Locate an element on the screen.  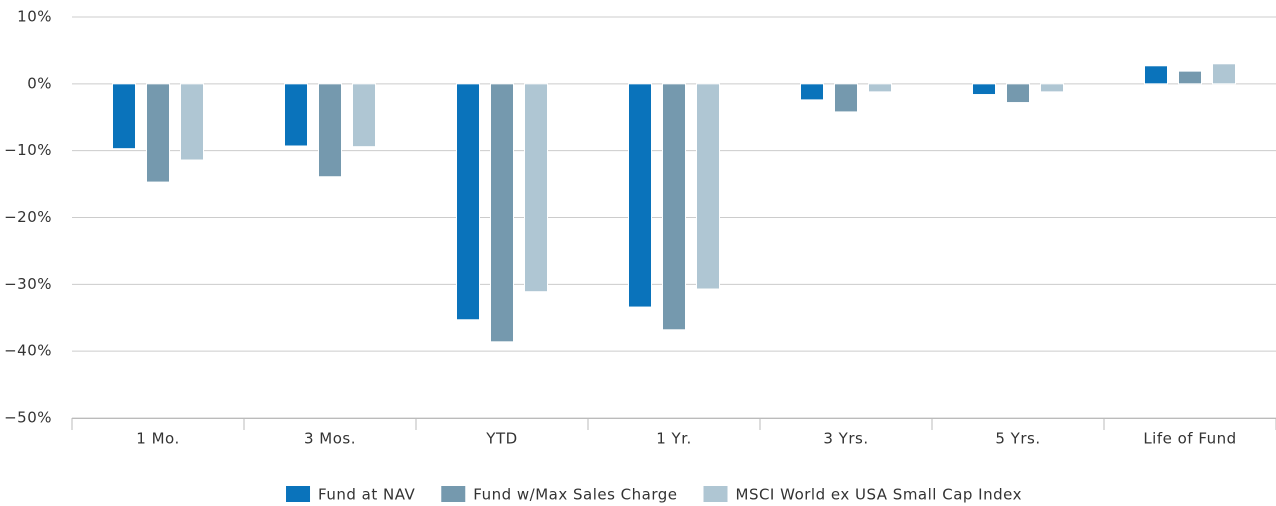
x-tick-label: YTD is located at coordinates (501, 439).